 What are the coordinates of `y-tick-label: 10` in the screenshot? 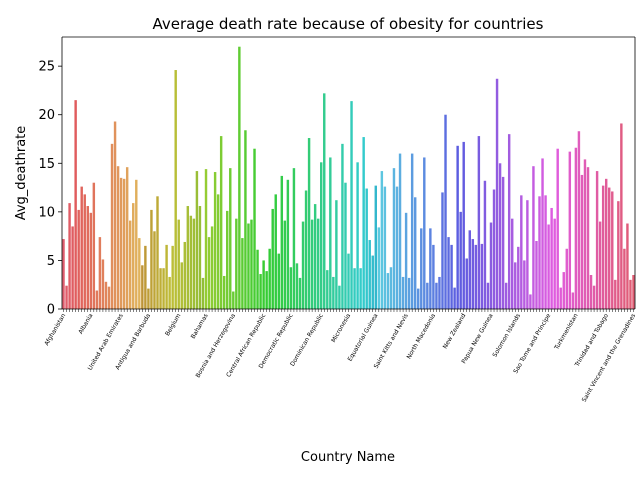 It's located at (46, 212).